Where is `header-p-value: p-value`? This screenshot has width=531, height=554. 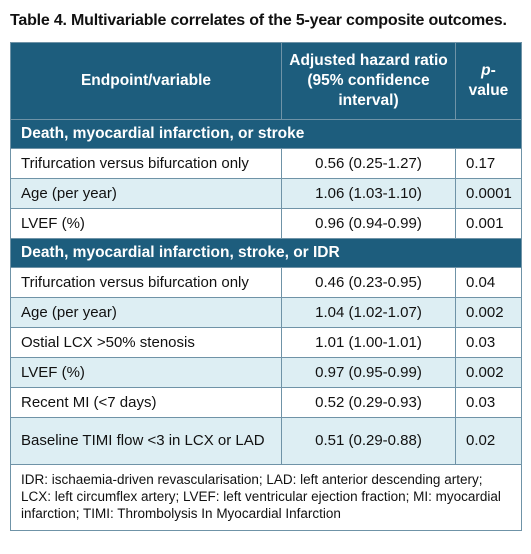
header-p-value: p-value is located at coordinates (488, 81).